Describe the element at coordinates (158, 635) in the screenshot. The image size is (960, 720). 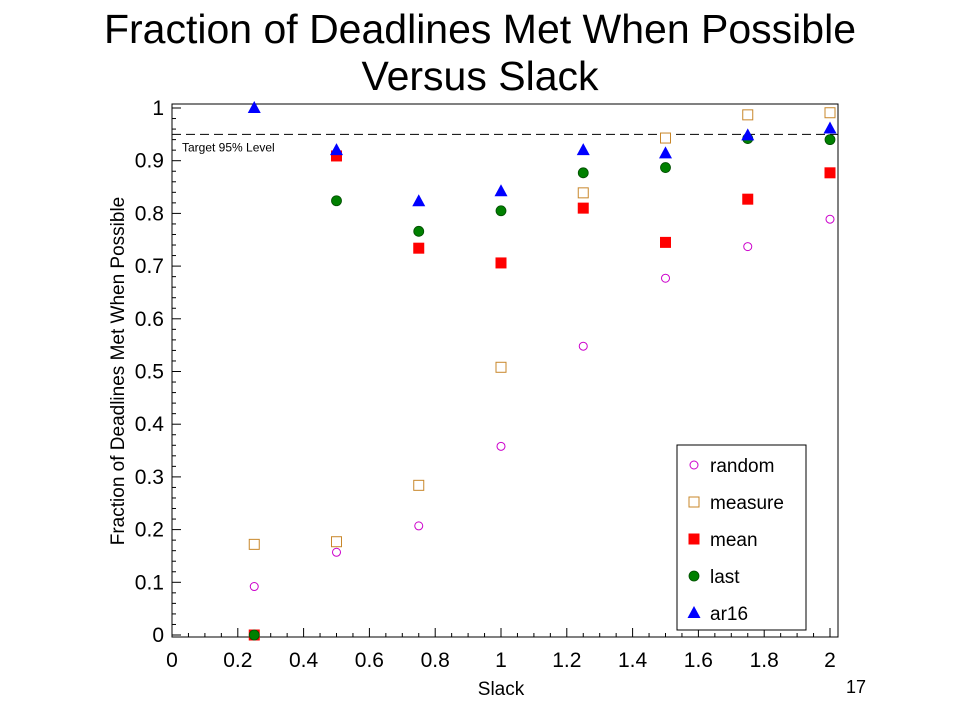
I see `y-tick-label: 0` at that location.